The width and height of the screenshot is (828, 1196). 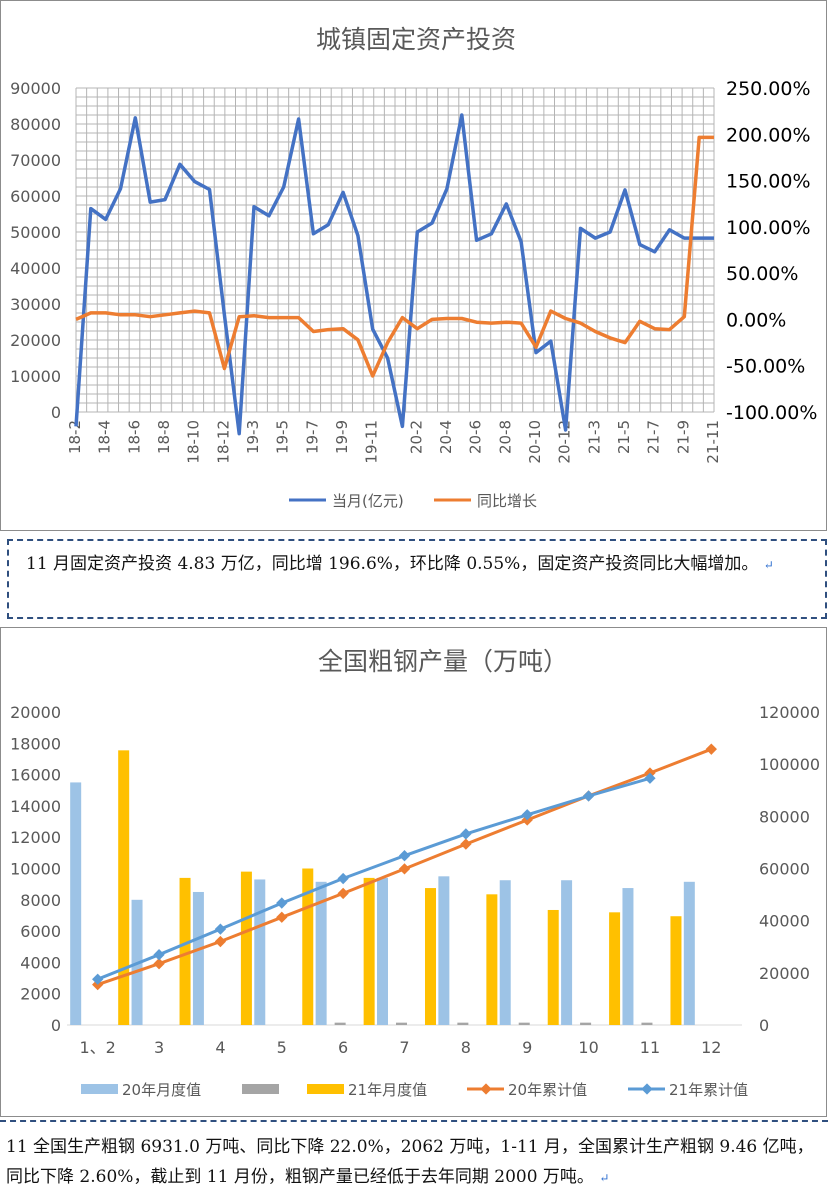 What do you see at coordinates (624, 437) in the screenshot?
I see `x-tick-label: 21-5` at bounding box center [624, 437].